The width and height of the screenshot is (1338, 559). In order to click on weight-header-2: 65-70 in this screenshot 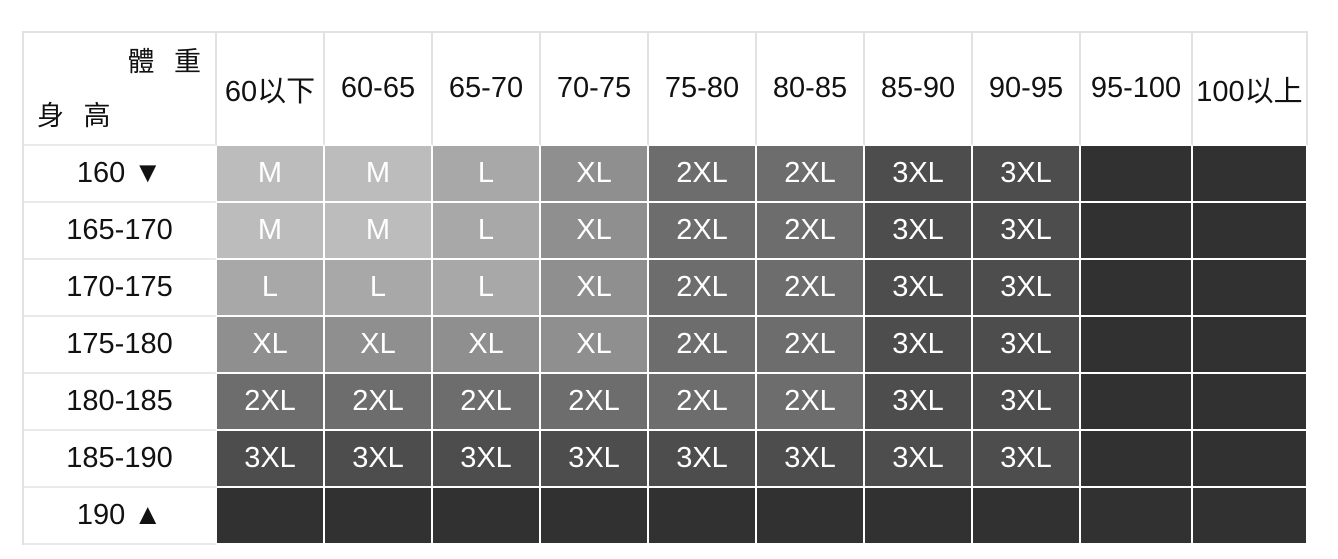, I will do `click(487, 89)`.